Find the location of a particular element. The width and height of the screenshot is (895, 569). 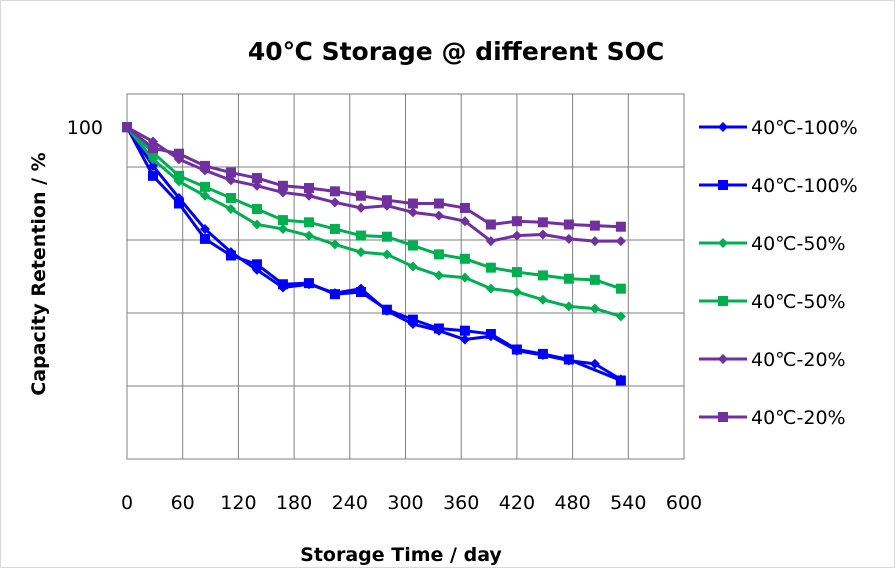

x-axis-title: Storage Time / day is located at coordinates (401, 555).